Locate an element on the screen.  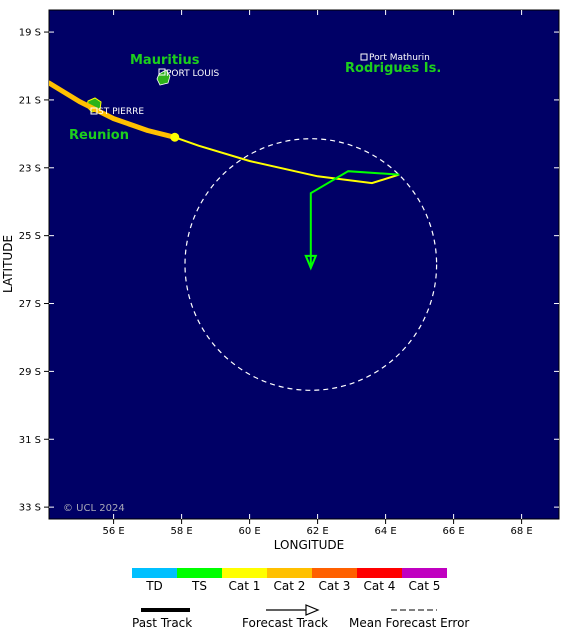
legend-swatch-td is located at coordinates (154, 573).